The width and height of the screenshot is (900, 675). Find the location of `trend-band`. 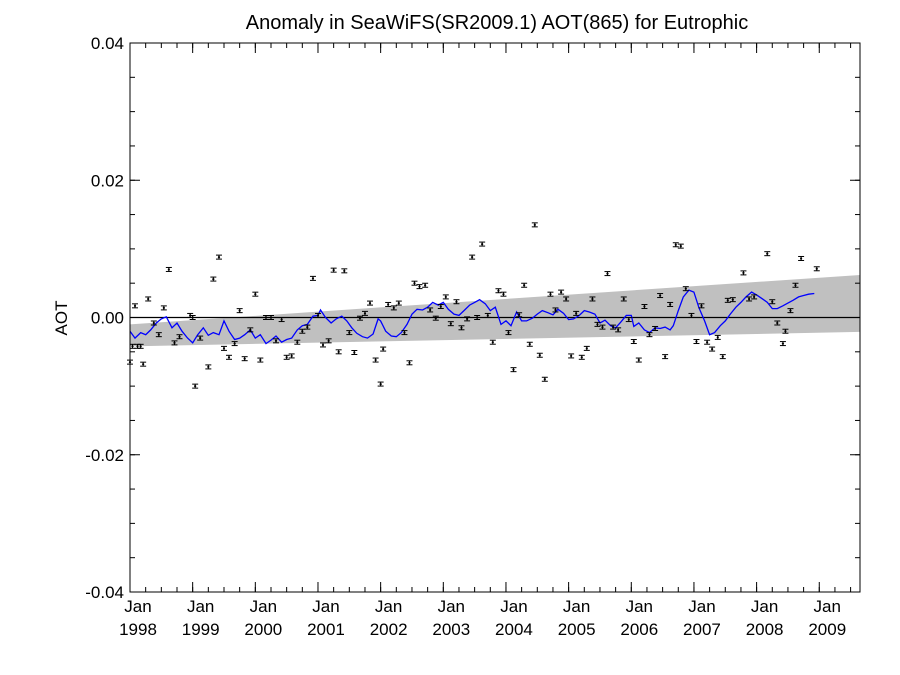

trend-band is located at coordinates (495, 310).